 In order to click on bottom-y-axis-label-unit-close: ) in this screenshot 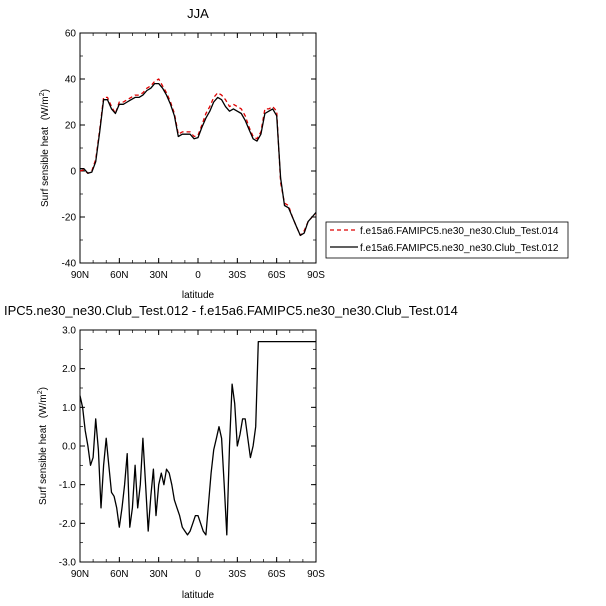, I will do `click(43, 388)`.